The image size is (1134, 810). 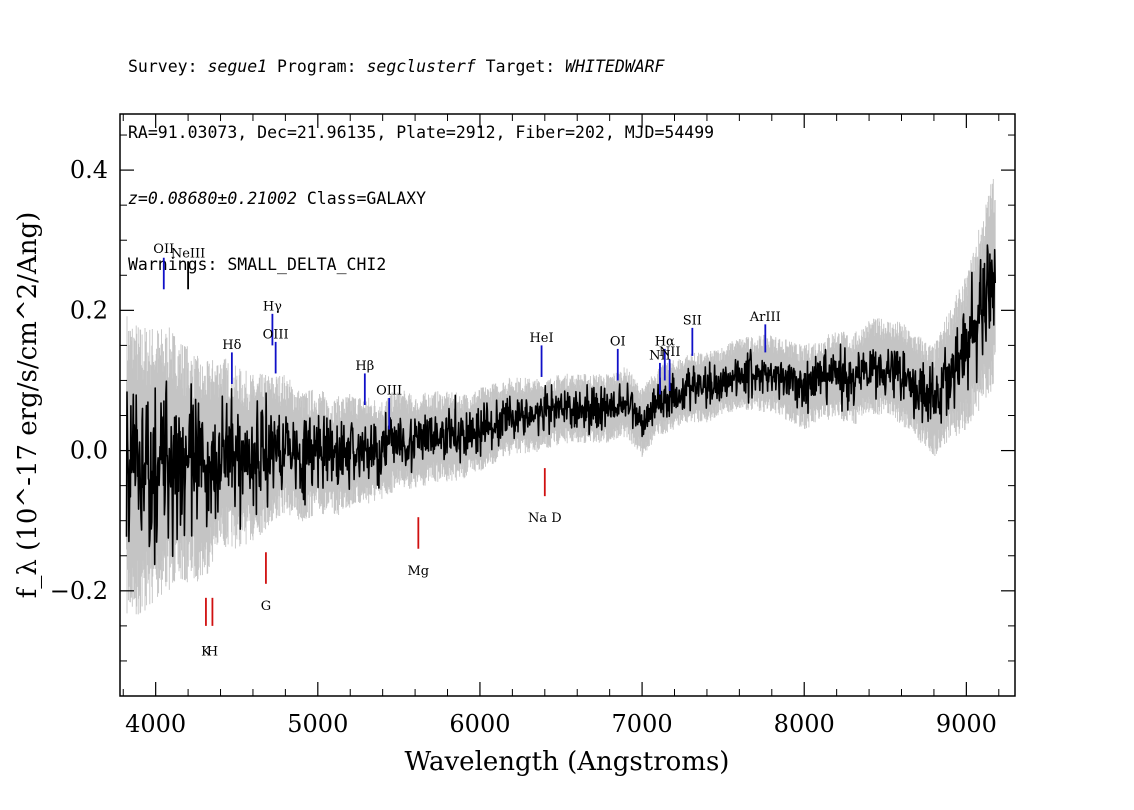 I want to click on program-value: segclusterf, so click(x=421, y=66).